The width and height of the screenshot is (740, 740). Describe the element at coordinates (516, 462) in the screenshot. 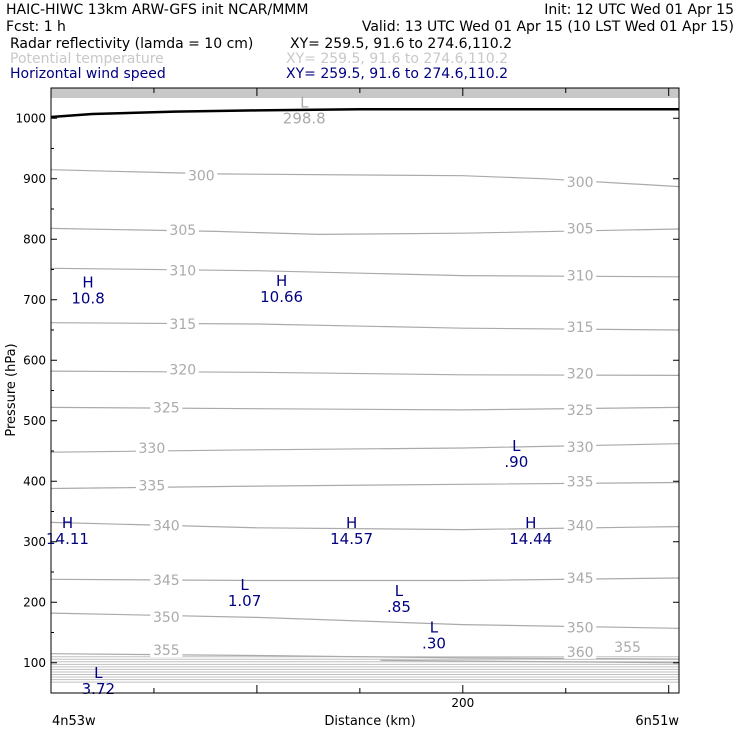

I see `low-marker-value: .90` at that location.